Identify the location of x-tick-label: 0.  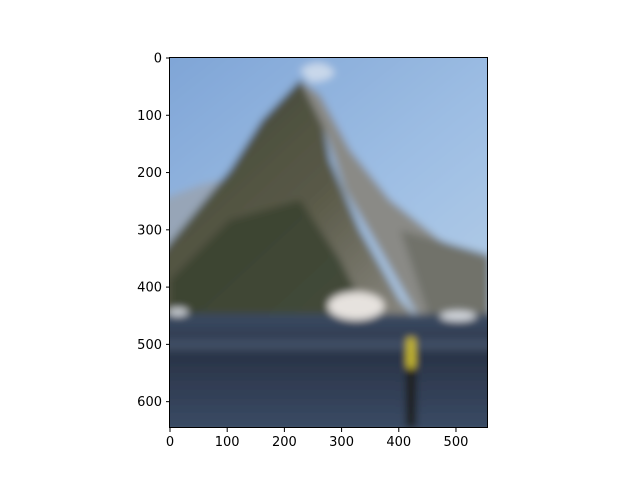
(170, 442).